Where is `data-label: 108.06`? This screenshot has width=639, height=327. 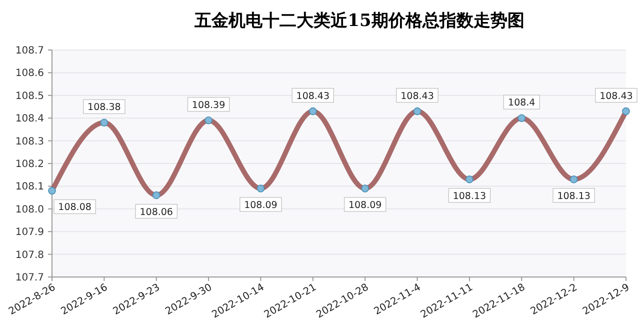
data-label: 108.06 is located at coordinates (156, 212).